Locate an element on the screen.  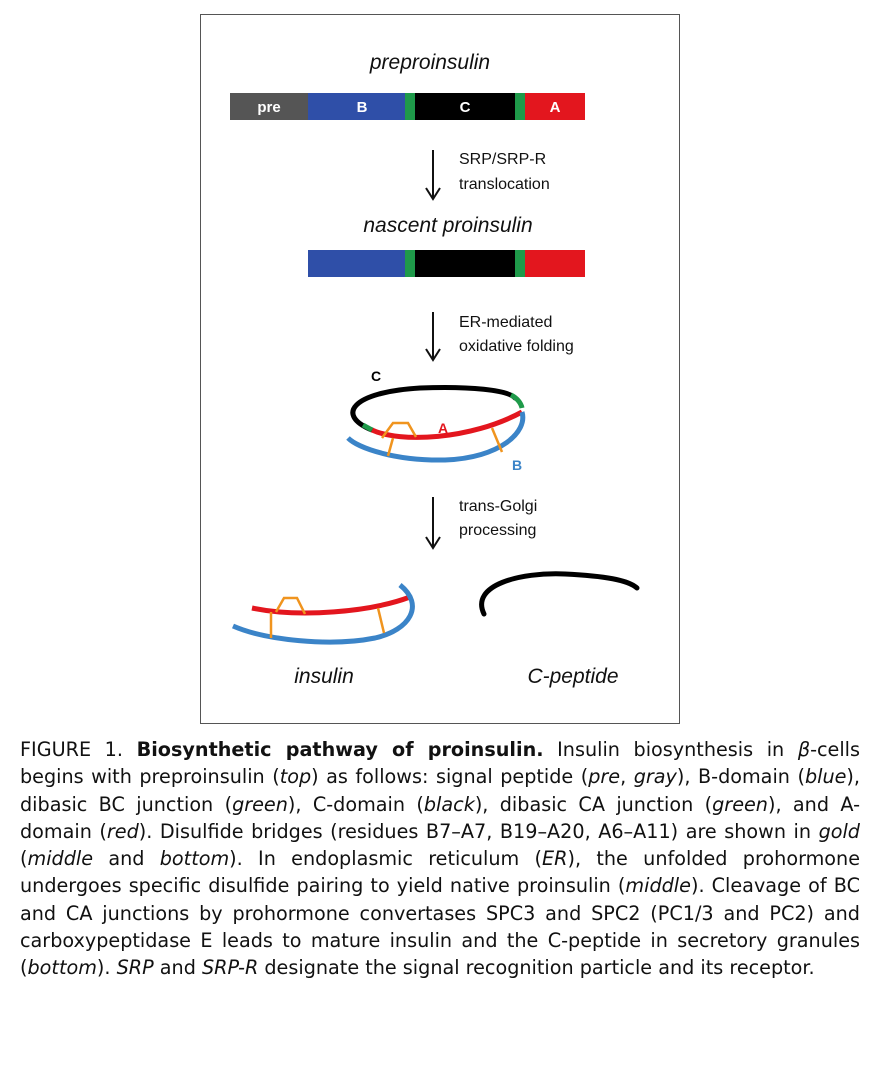
insulin-a-chain is located at coordinates (331, 605).